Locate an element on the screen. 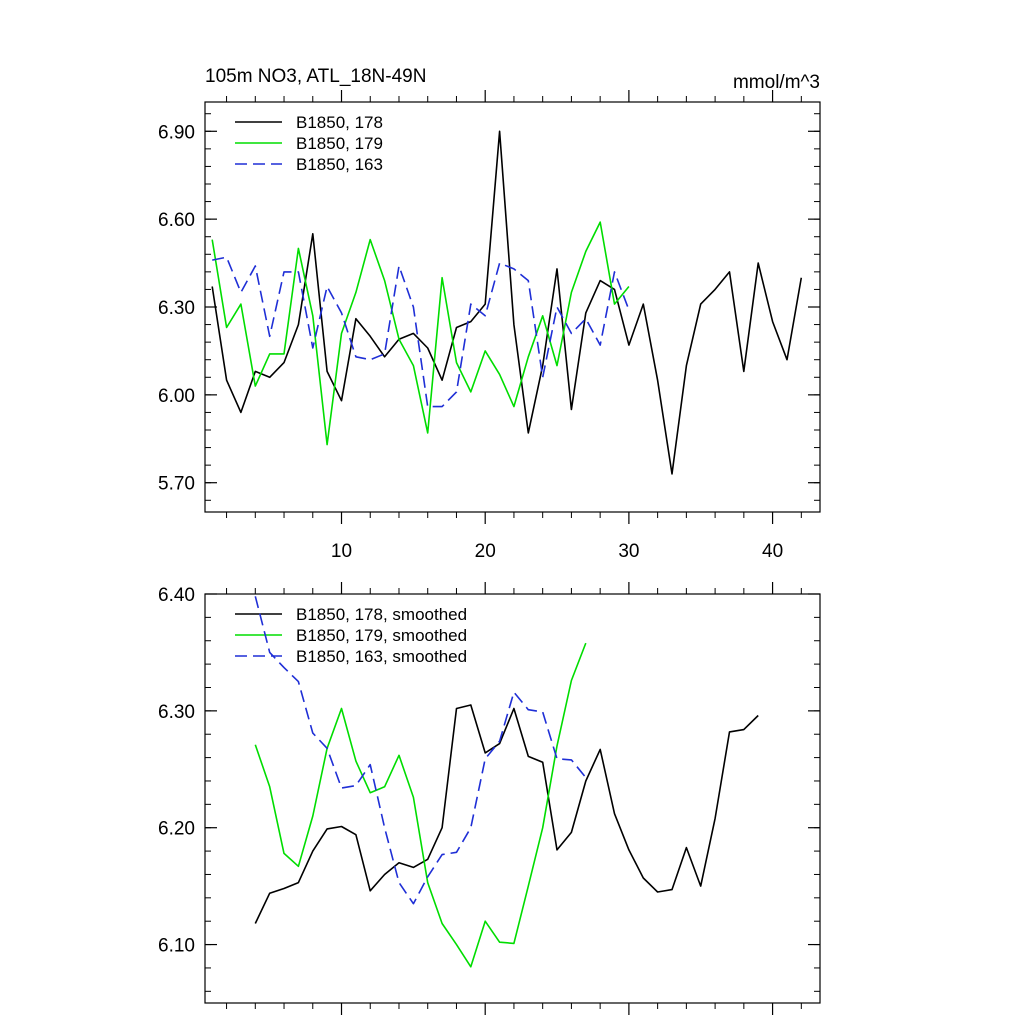 The width and height of the screenshot is (1024, 1024). chart-2-ytick-label: 6.40 is located at coordinates (176, 595).